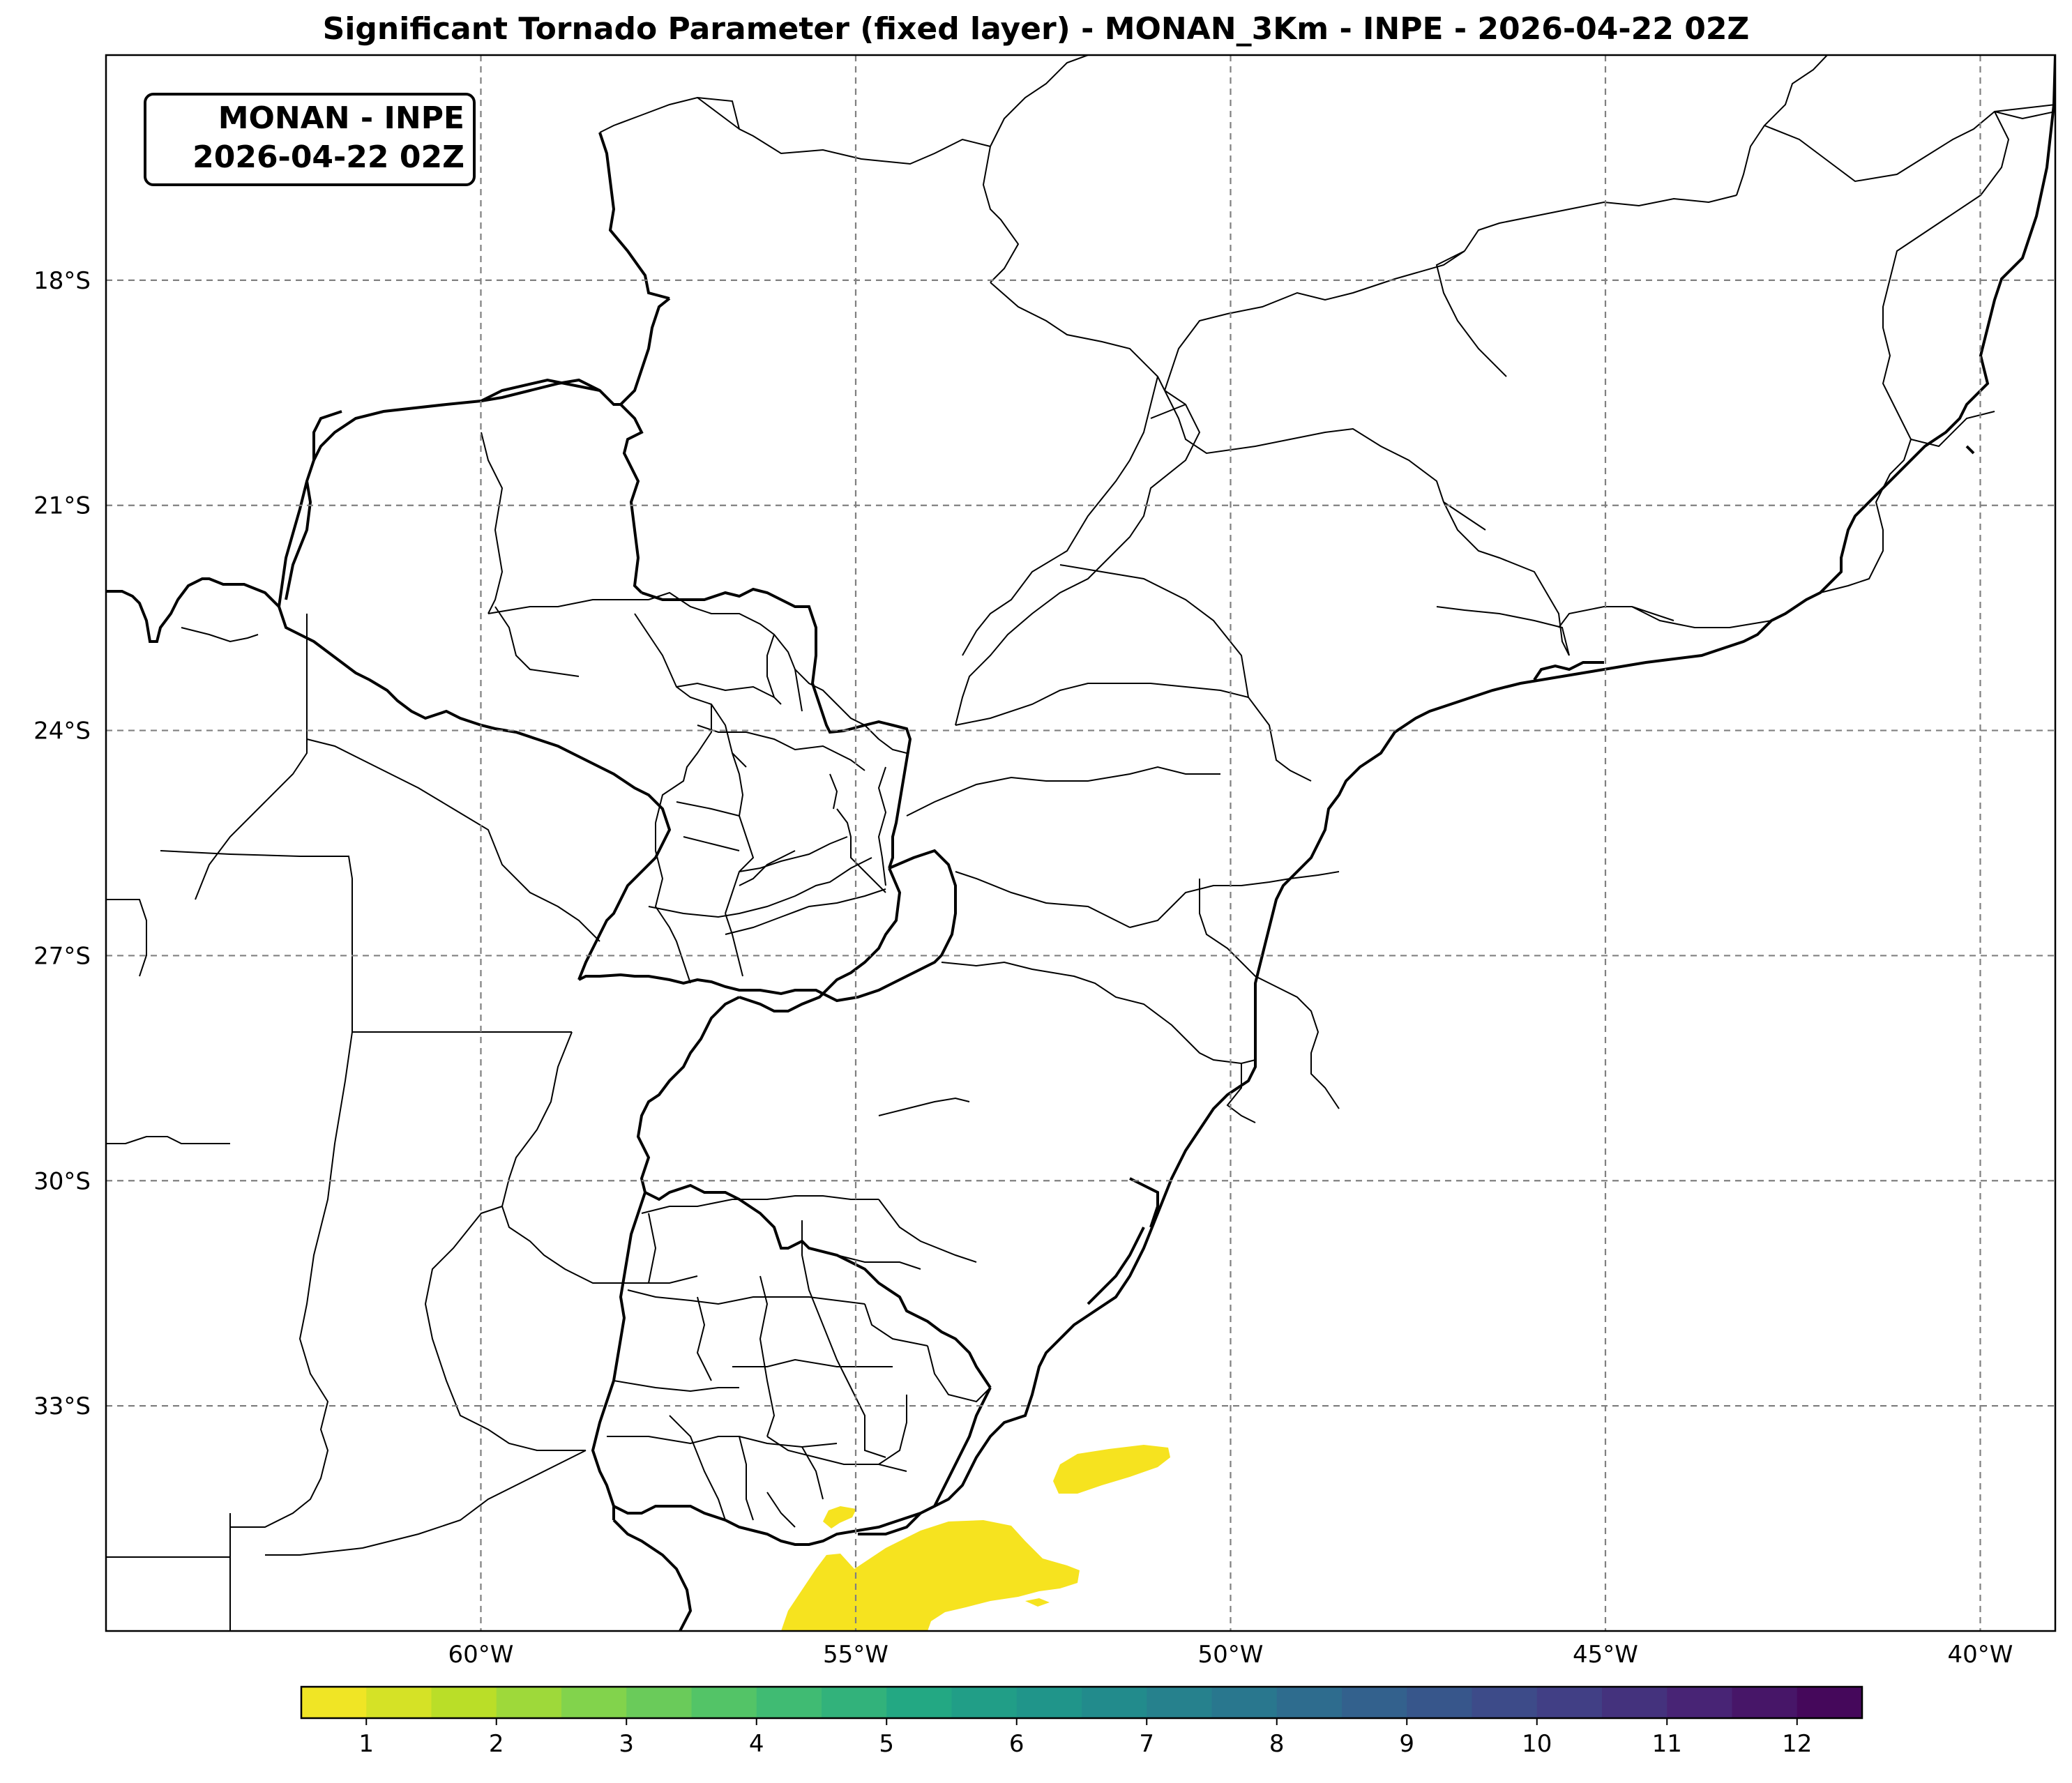  What do you see at coordinates (1537, 1744) in the screenshot?
I see `colorbar-tick-label: 10` at bounding box center [1537, 1744].